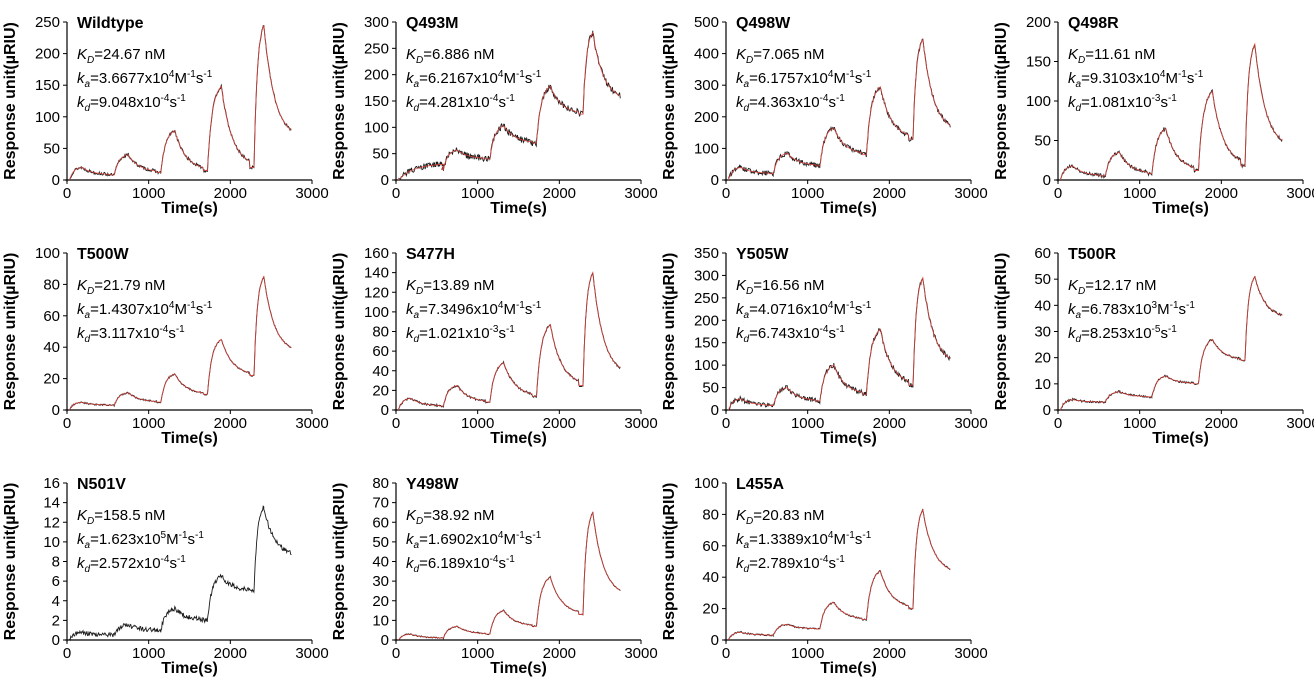  Describe the element at coordinates (103, 254) in the screenshot. I see `panel-title: T500W` at that location.